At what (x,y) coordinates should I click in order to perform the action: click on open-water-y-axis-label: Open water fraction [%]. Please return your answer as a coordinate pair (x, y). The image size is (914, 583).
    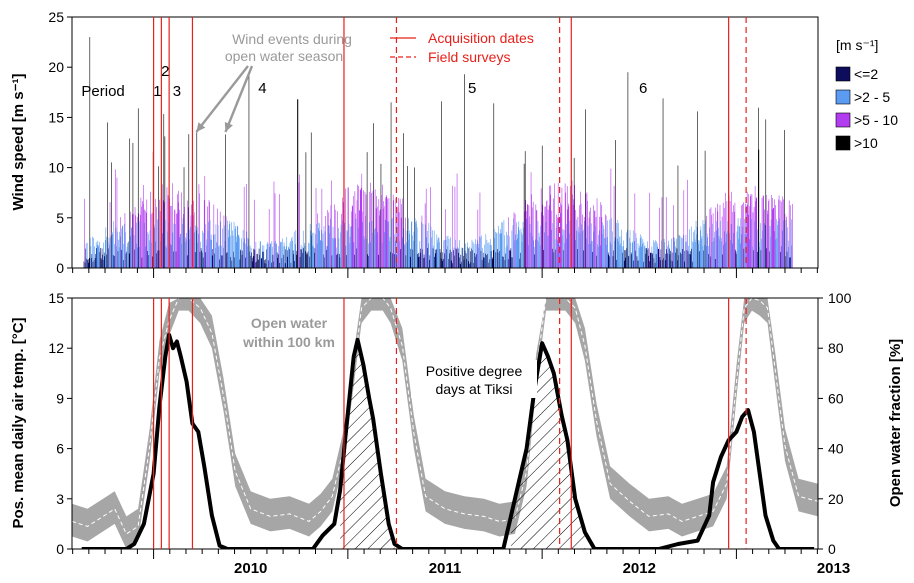
    Looking at the image, I should click on (895, 423).